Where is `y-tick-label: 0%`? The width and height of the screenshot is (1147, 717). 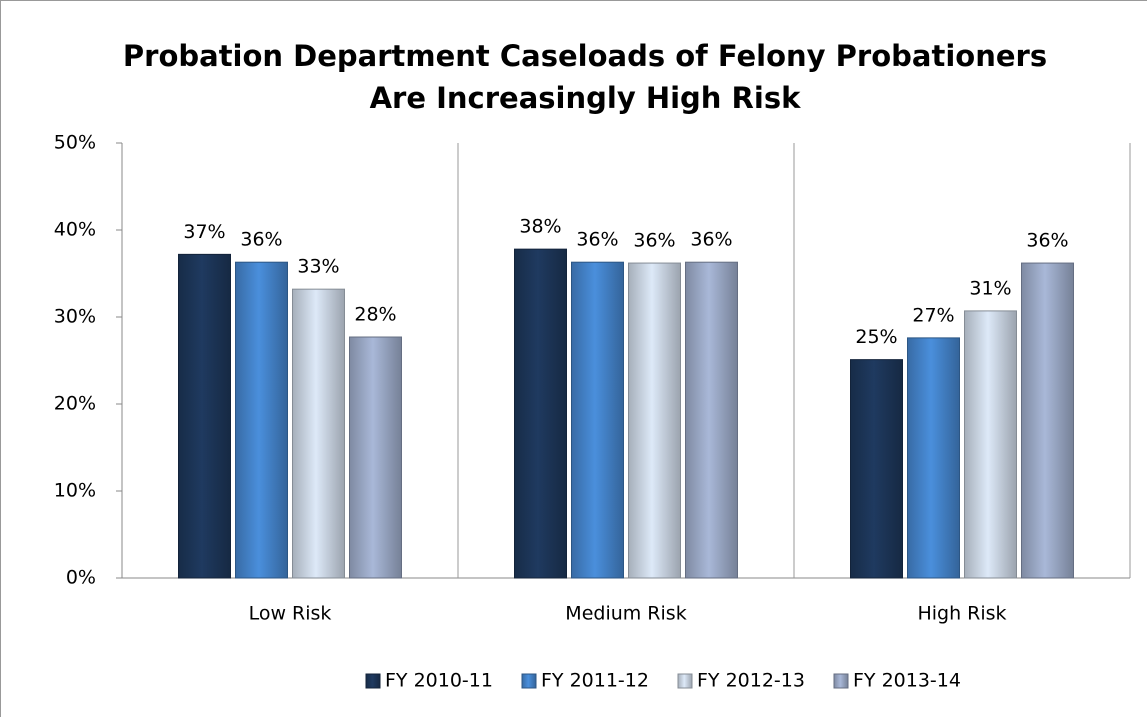
y-tick-label: 0% is located at coordinates (81, 578).